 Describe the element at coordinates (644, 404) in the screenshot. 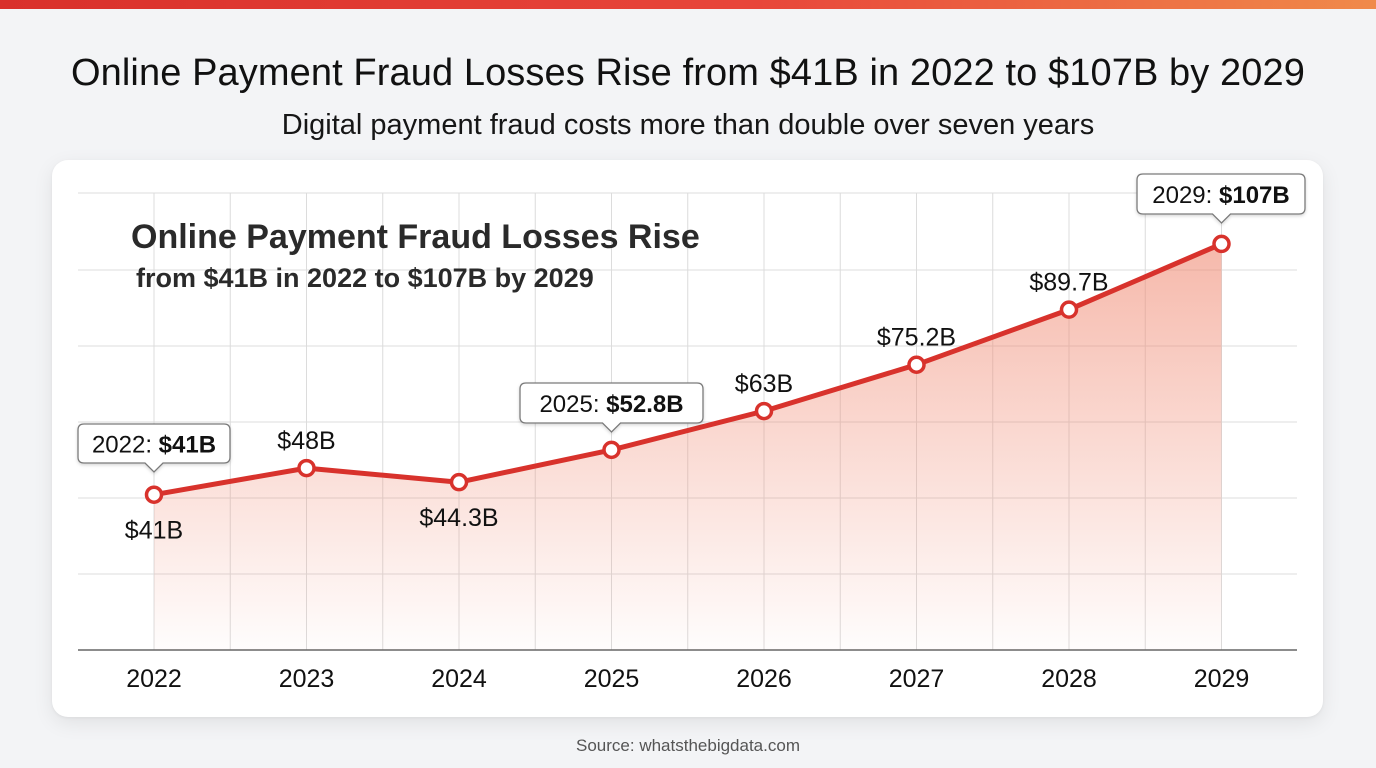

I see `callout-value: $52.8B` at that location.